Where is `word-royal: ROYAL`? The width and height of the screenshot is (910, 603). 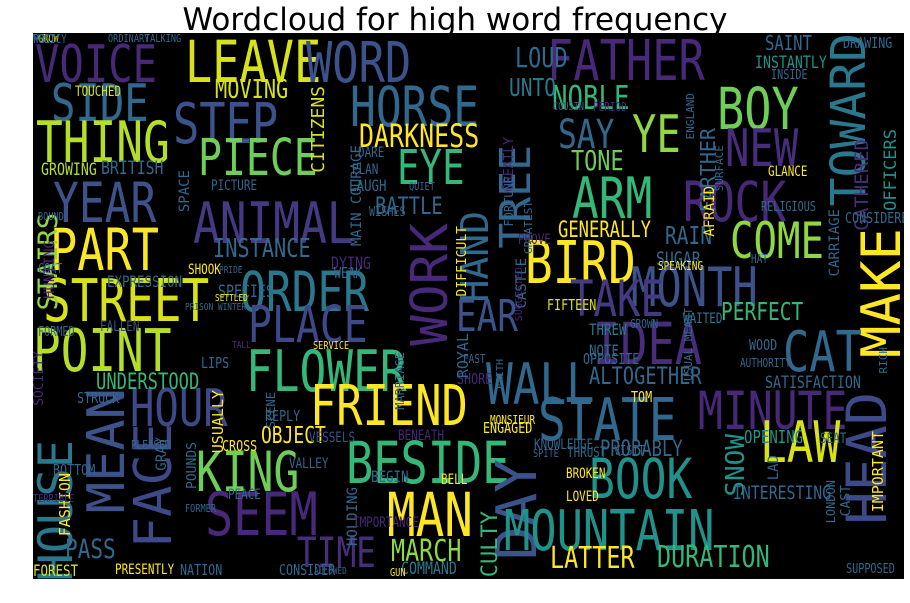 word-royal: ROYAL is located at coordinates (463, 356).